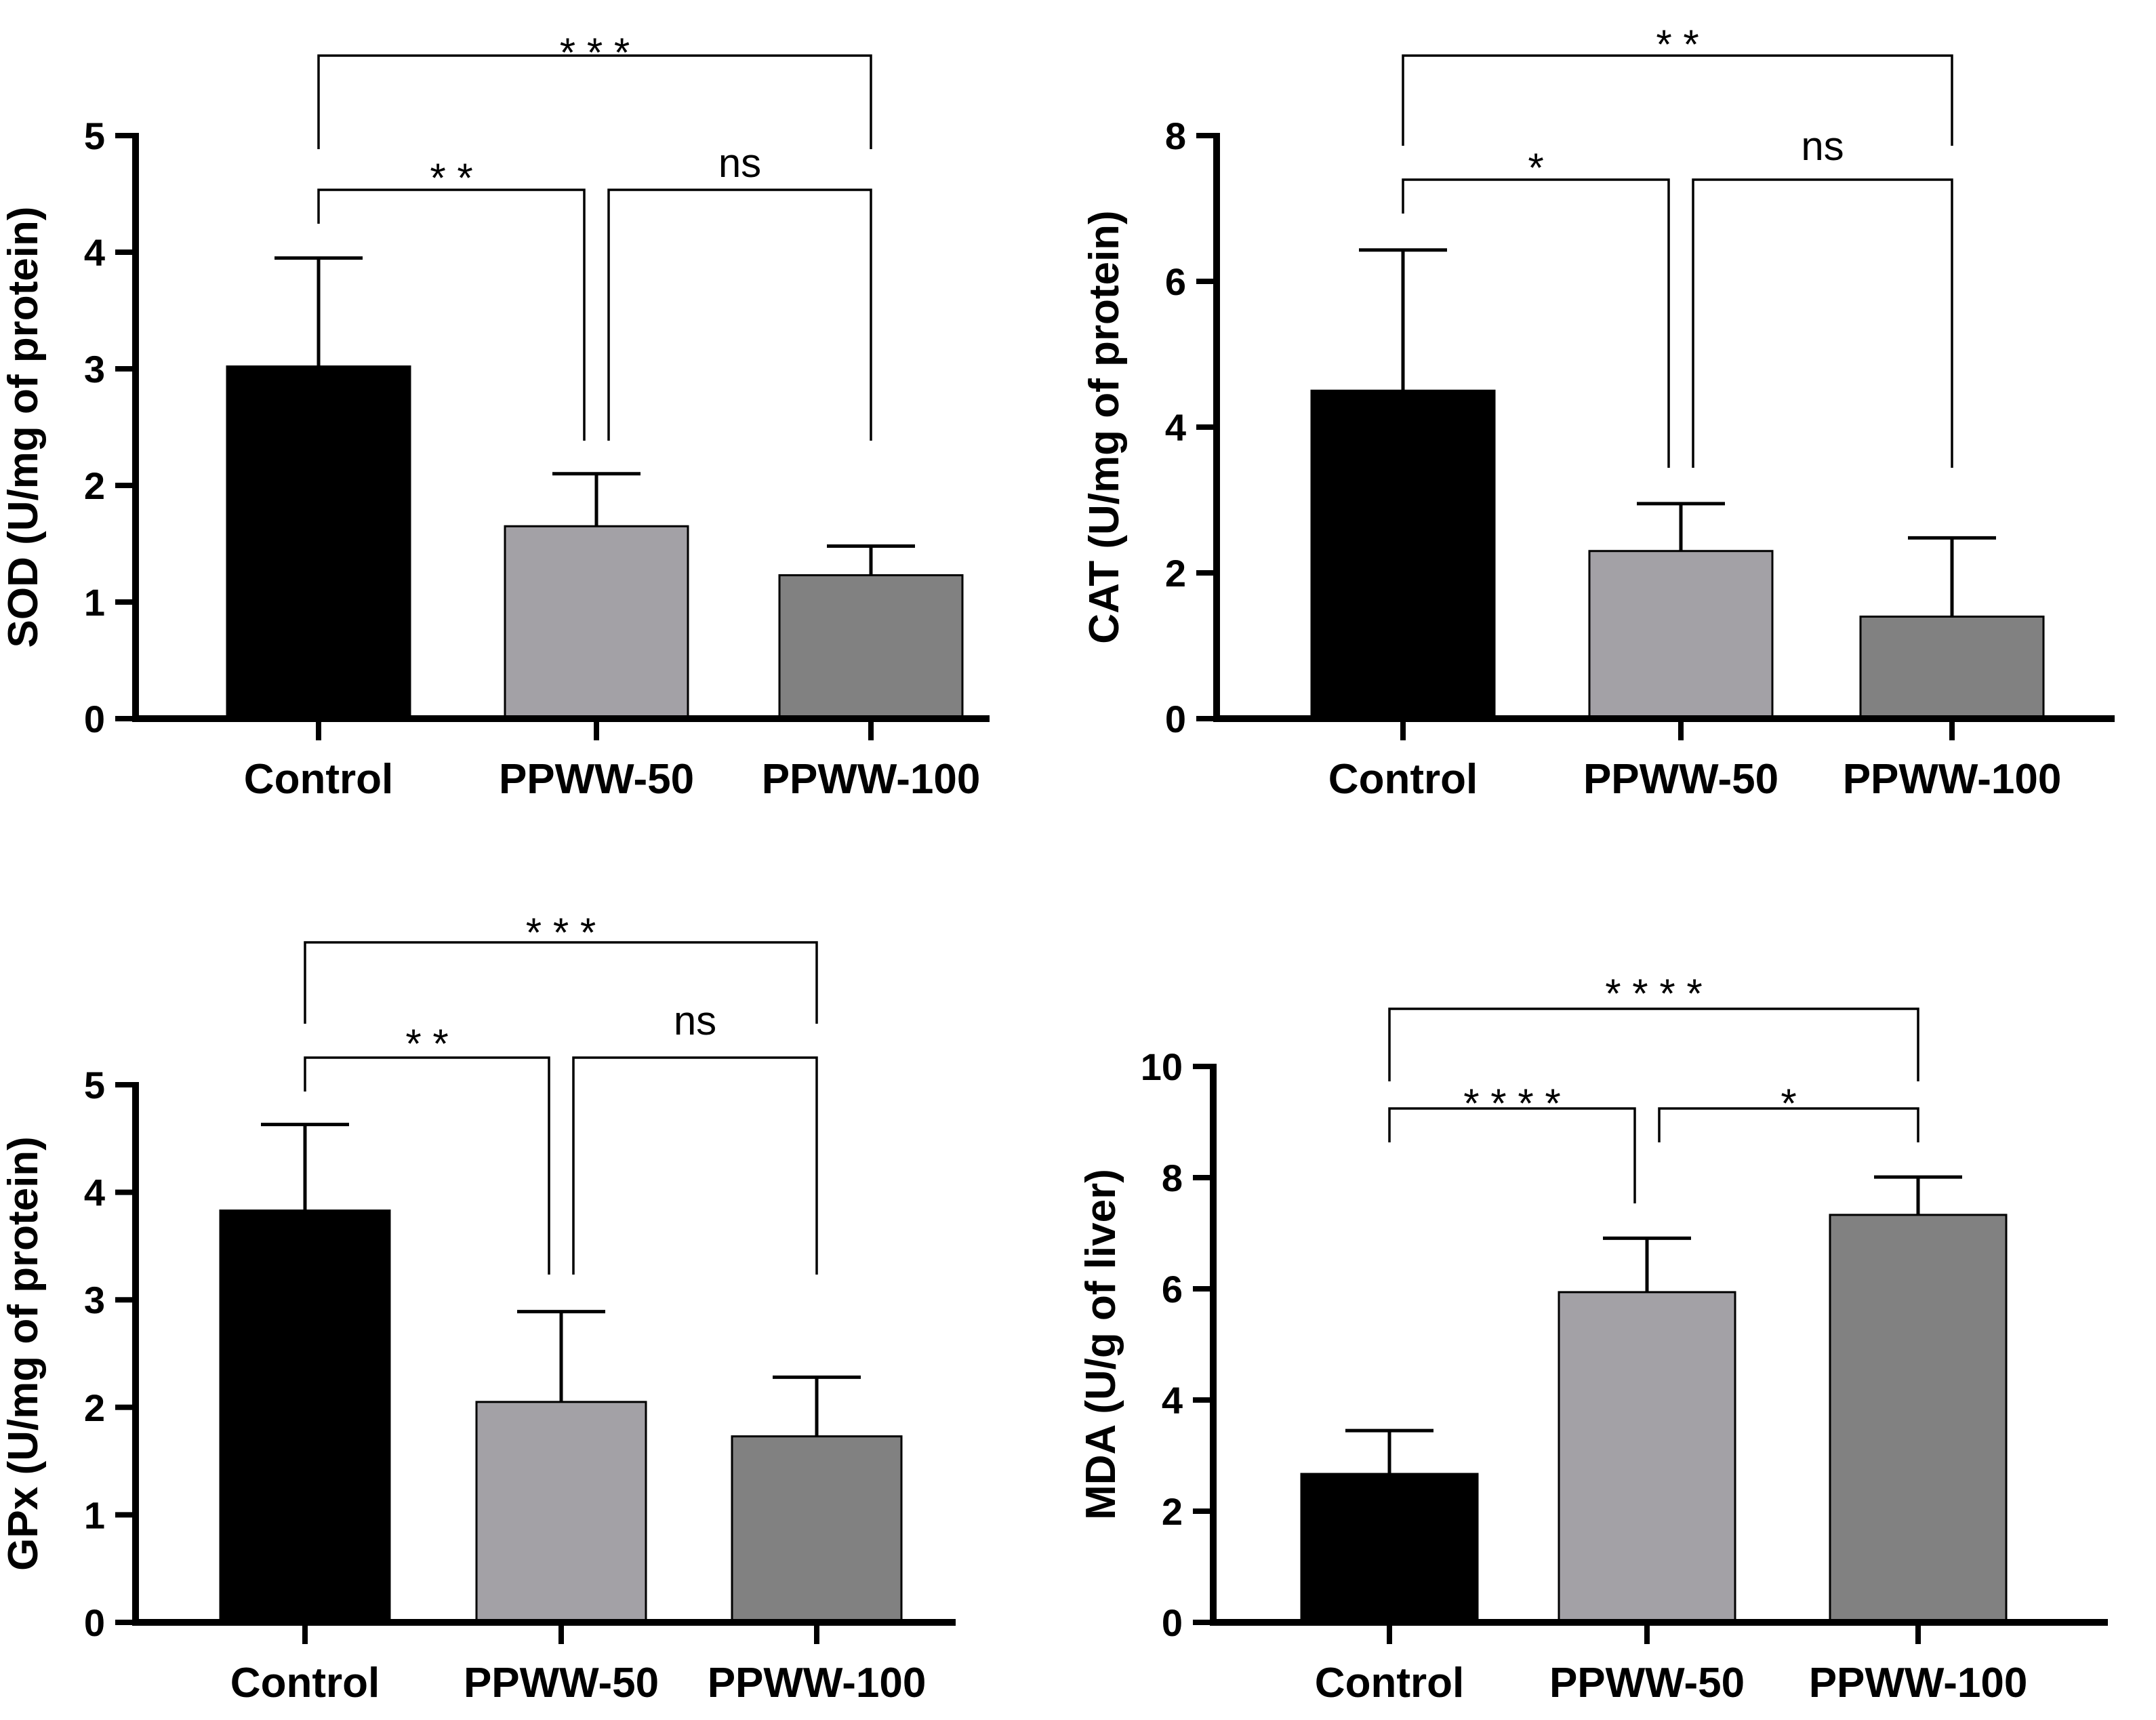 The image size is (2156, 1720). Describe the element at coordinates (1104, 427) in the screenshot. I see `y-axis-title: CAT (U/mg of protein)` at that location.